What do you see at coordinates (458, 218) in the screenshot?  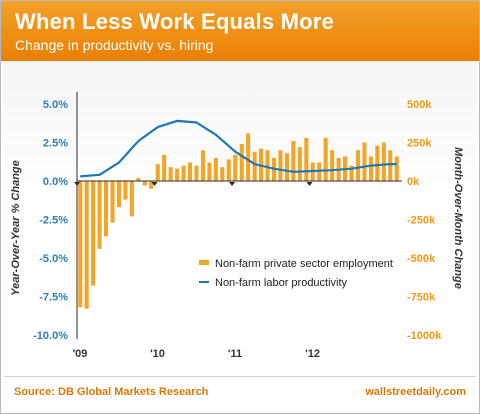 I see `y-right-axis-title: Month-Over-Month Change` at bounding box center [458, 218].